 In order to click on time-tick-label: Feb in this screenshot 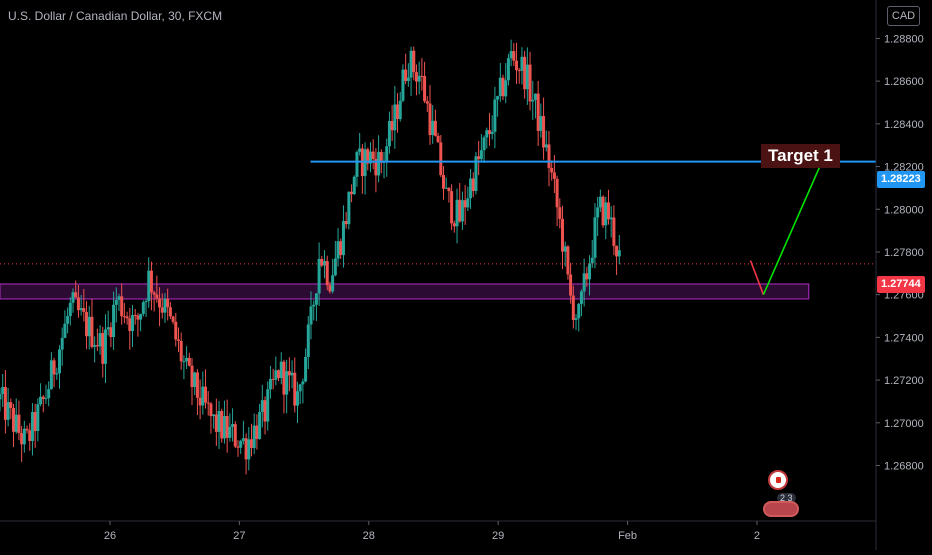, I will do `click(627, 536)`.